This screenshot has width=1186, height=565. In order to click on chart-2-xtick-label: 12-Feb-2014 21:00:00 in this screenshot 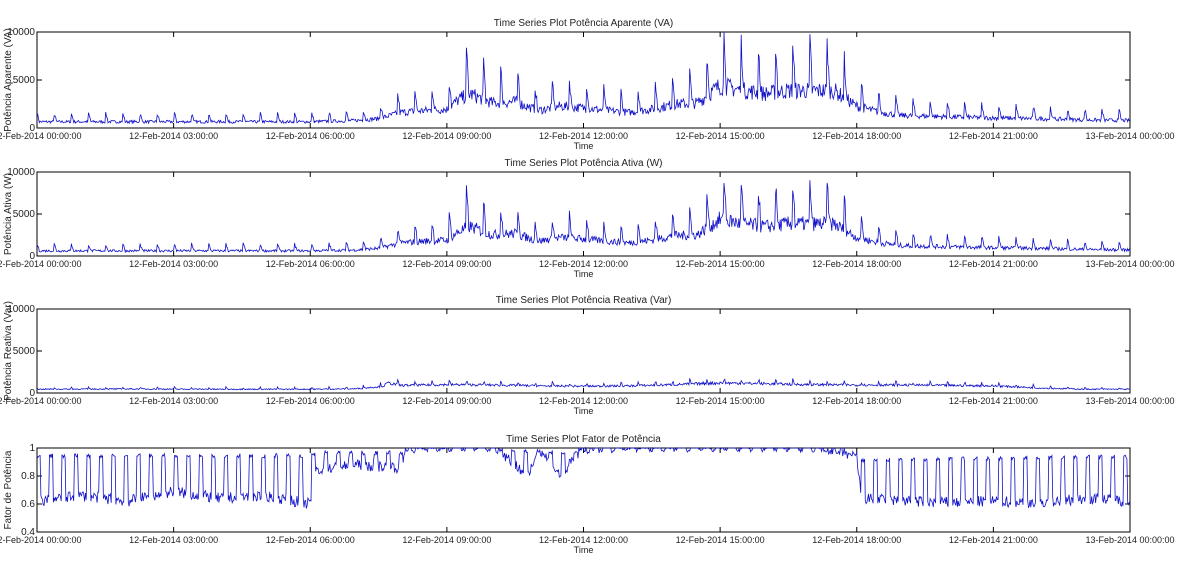, I will do `click(993, 264)`.